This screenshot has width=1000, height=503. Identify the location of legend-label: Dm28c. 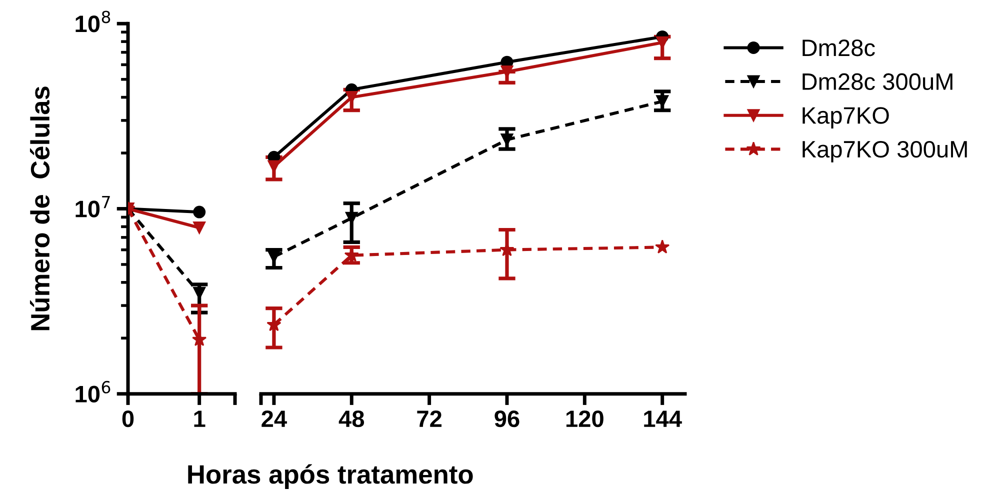
(838, 47).